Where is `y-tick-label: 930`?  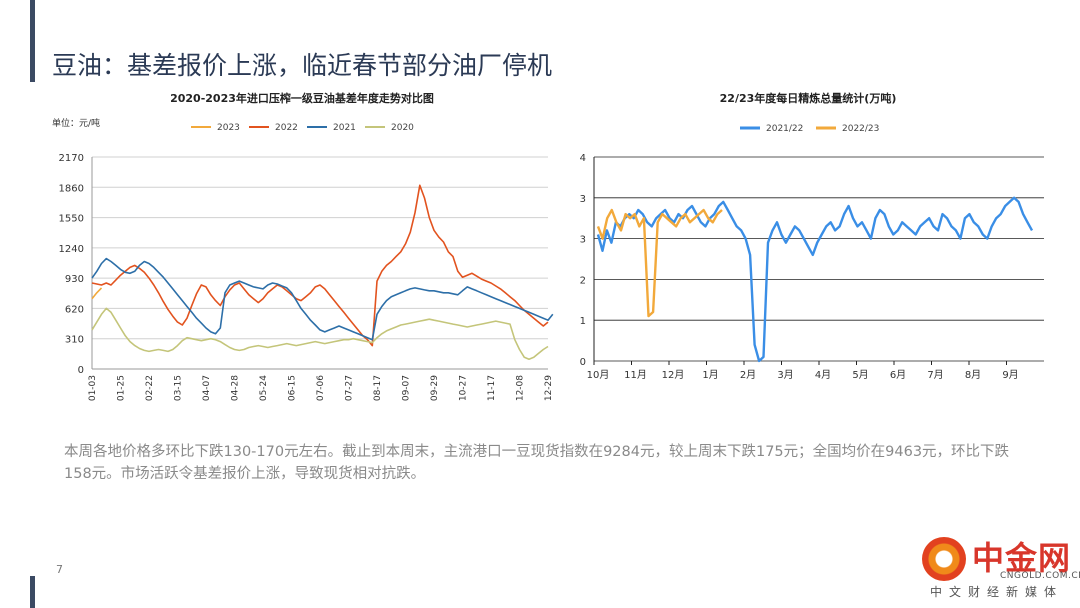
y-tick-label: 930 is located at coordinates (74, 279).